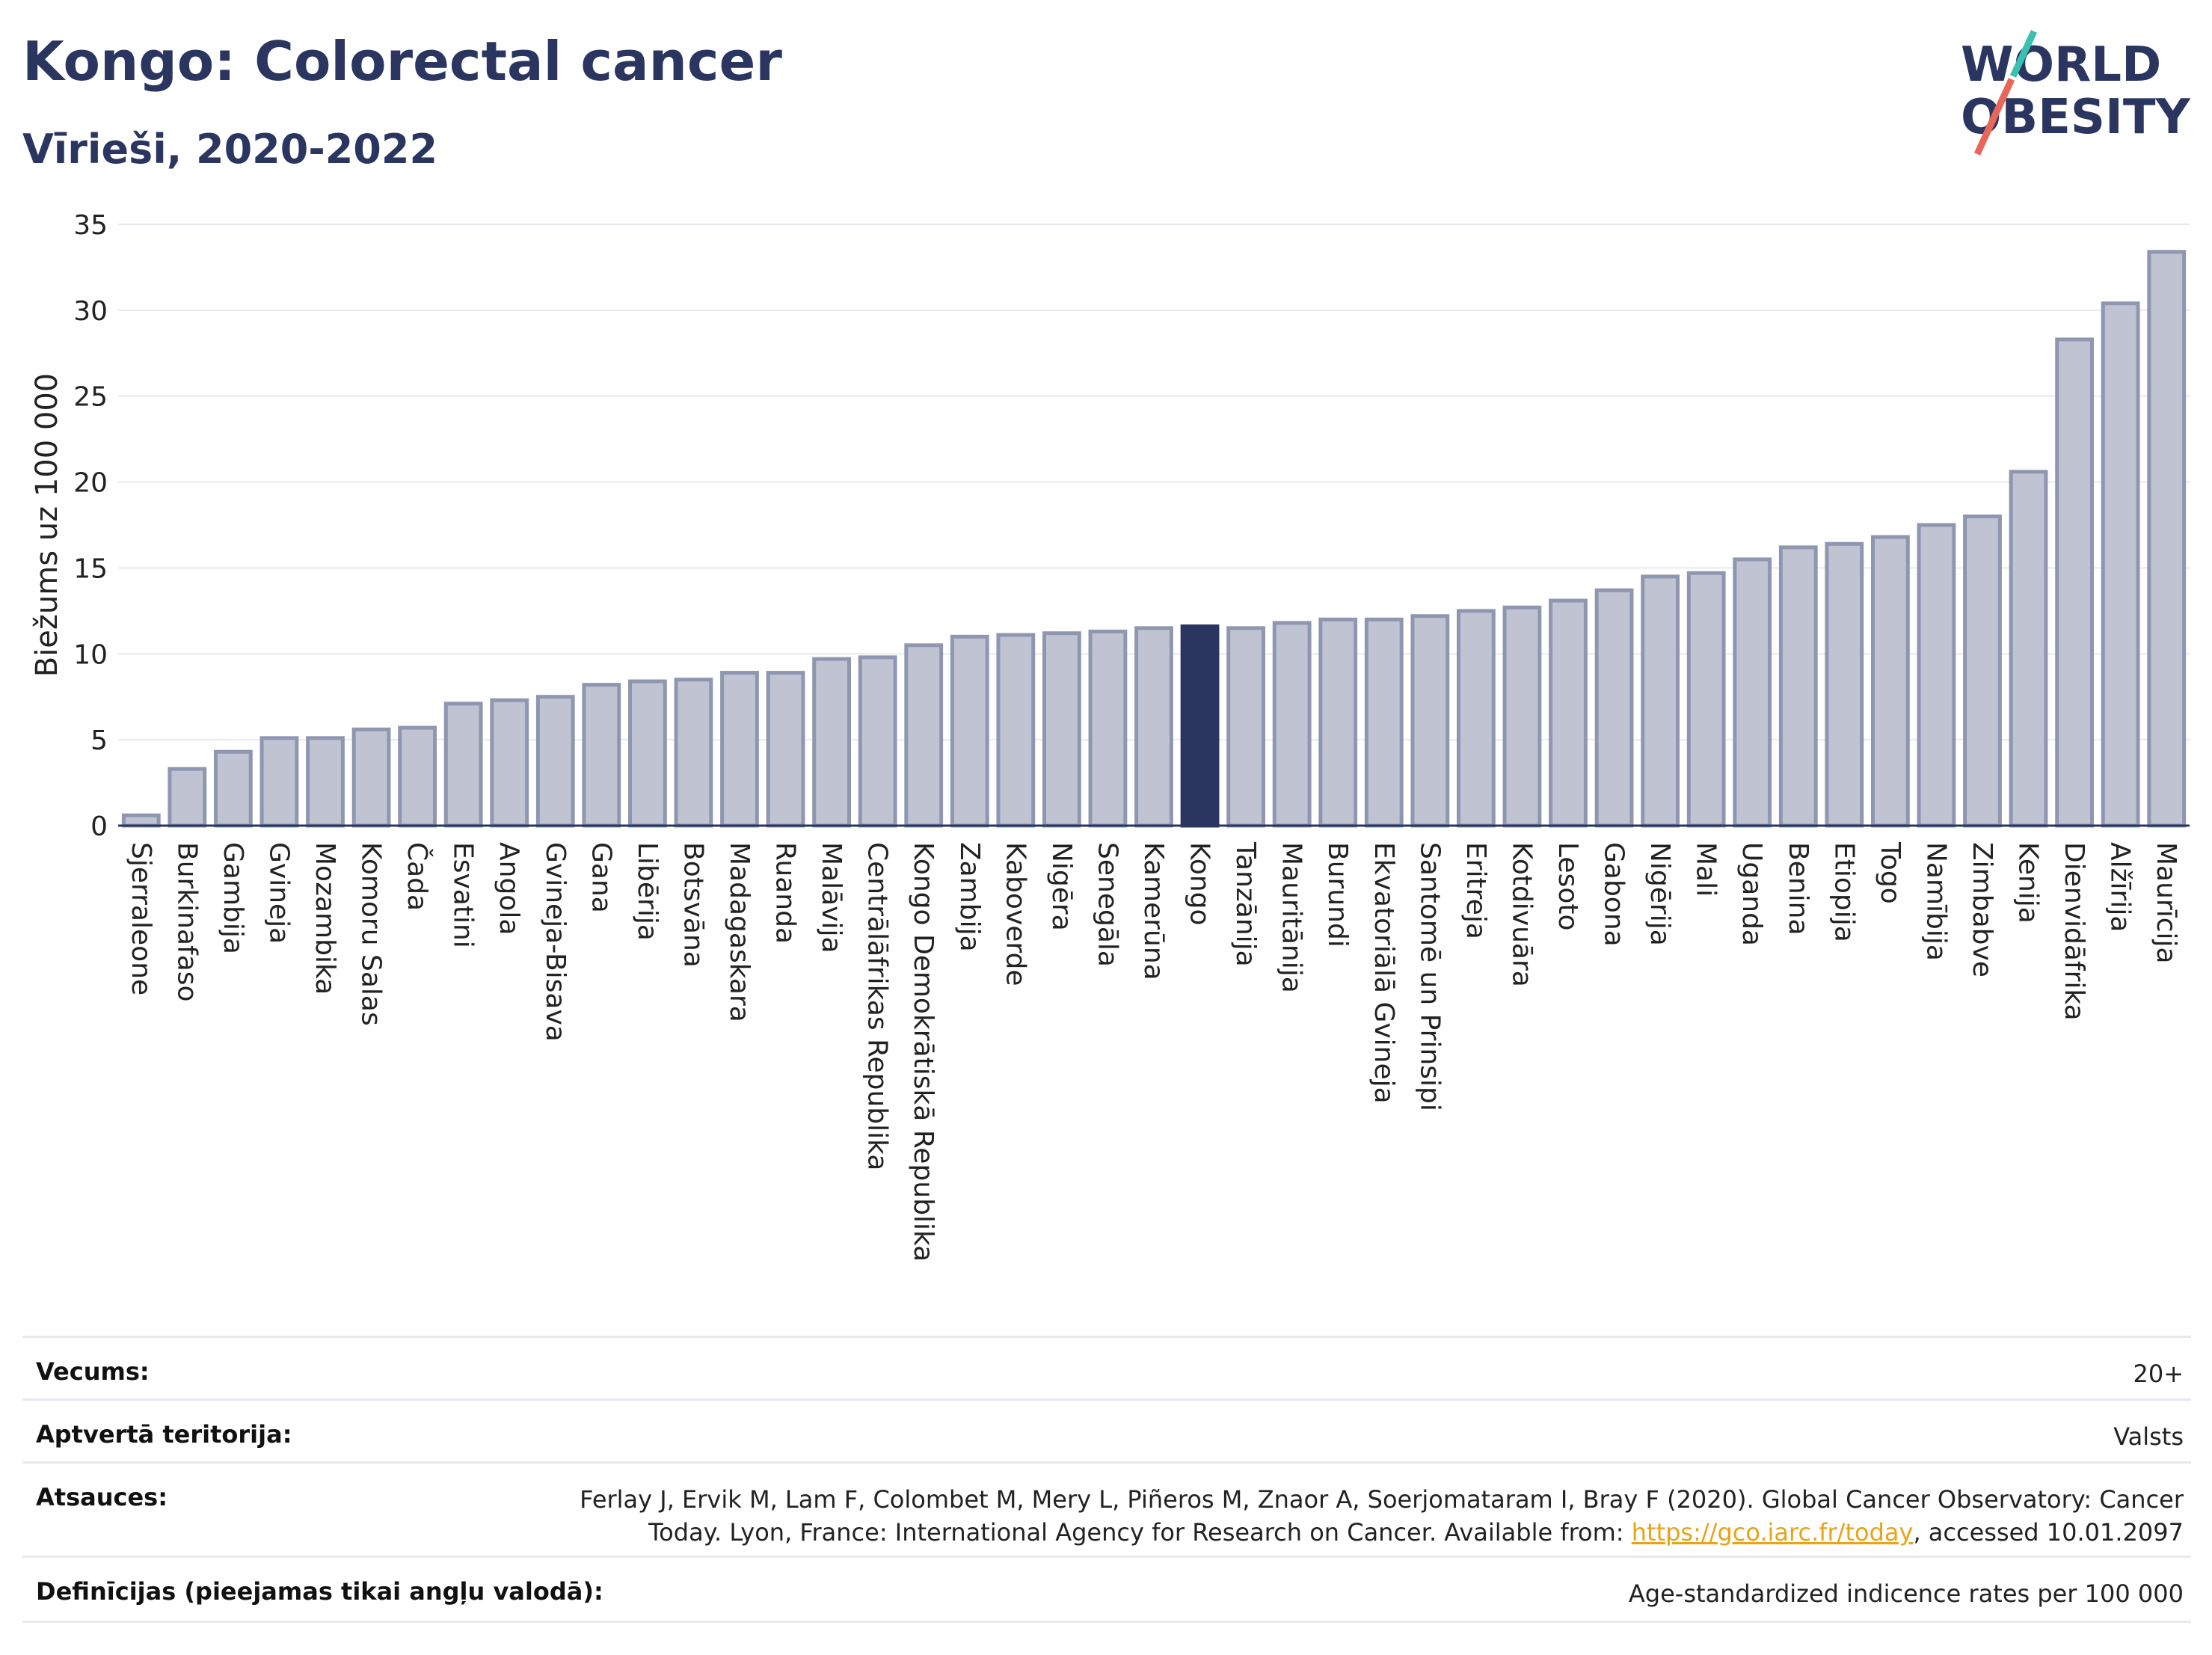  I want to click on x-tick-label: Ekvatoriālā Gvineja, so click(1383, 973).